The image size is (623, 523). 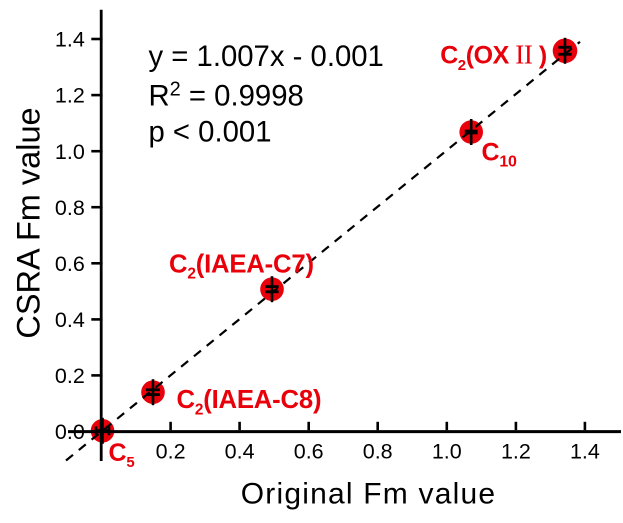 What do you see at coordinates (29, 222) in the screenshot?
I see `svg-text: CSRA Fm value` at bounding box center [29, 222].